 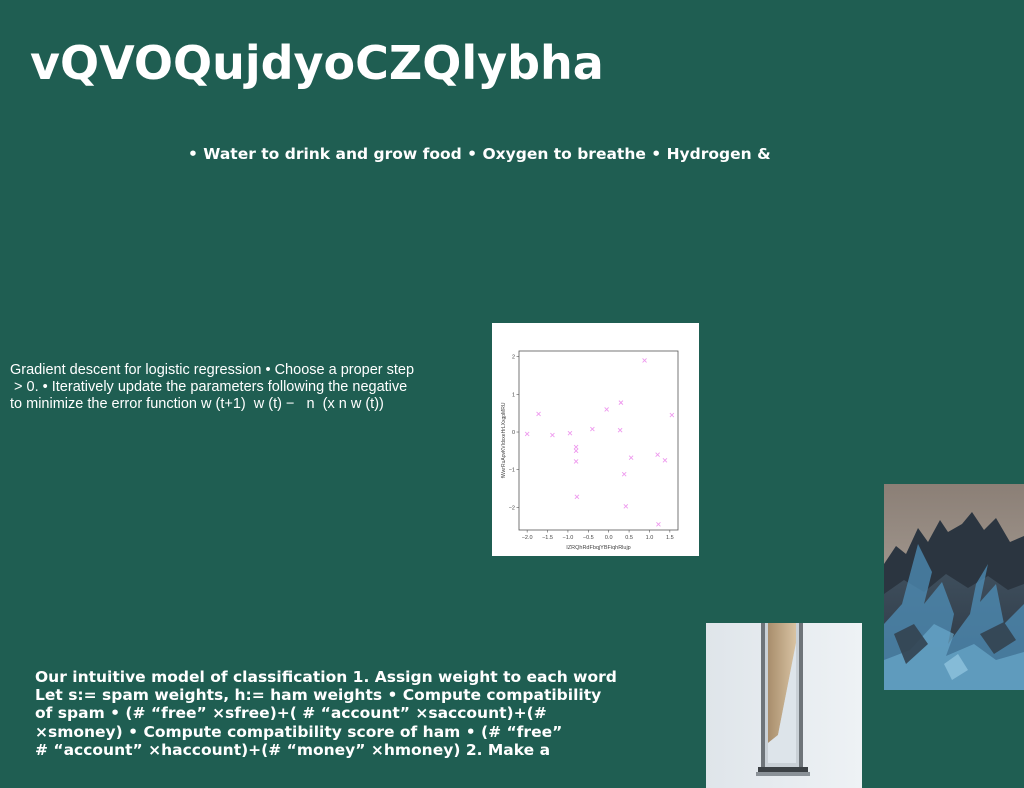 I want to click on x-tick-label: 1.5, so click(x=670, y=538).